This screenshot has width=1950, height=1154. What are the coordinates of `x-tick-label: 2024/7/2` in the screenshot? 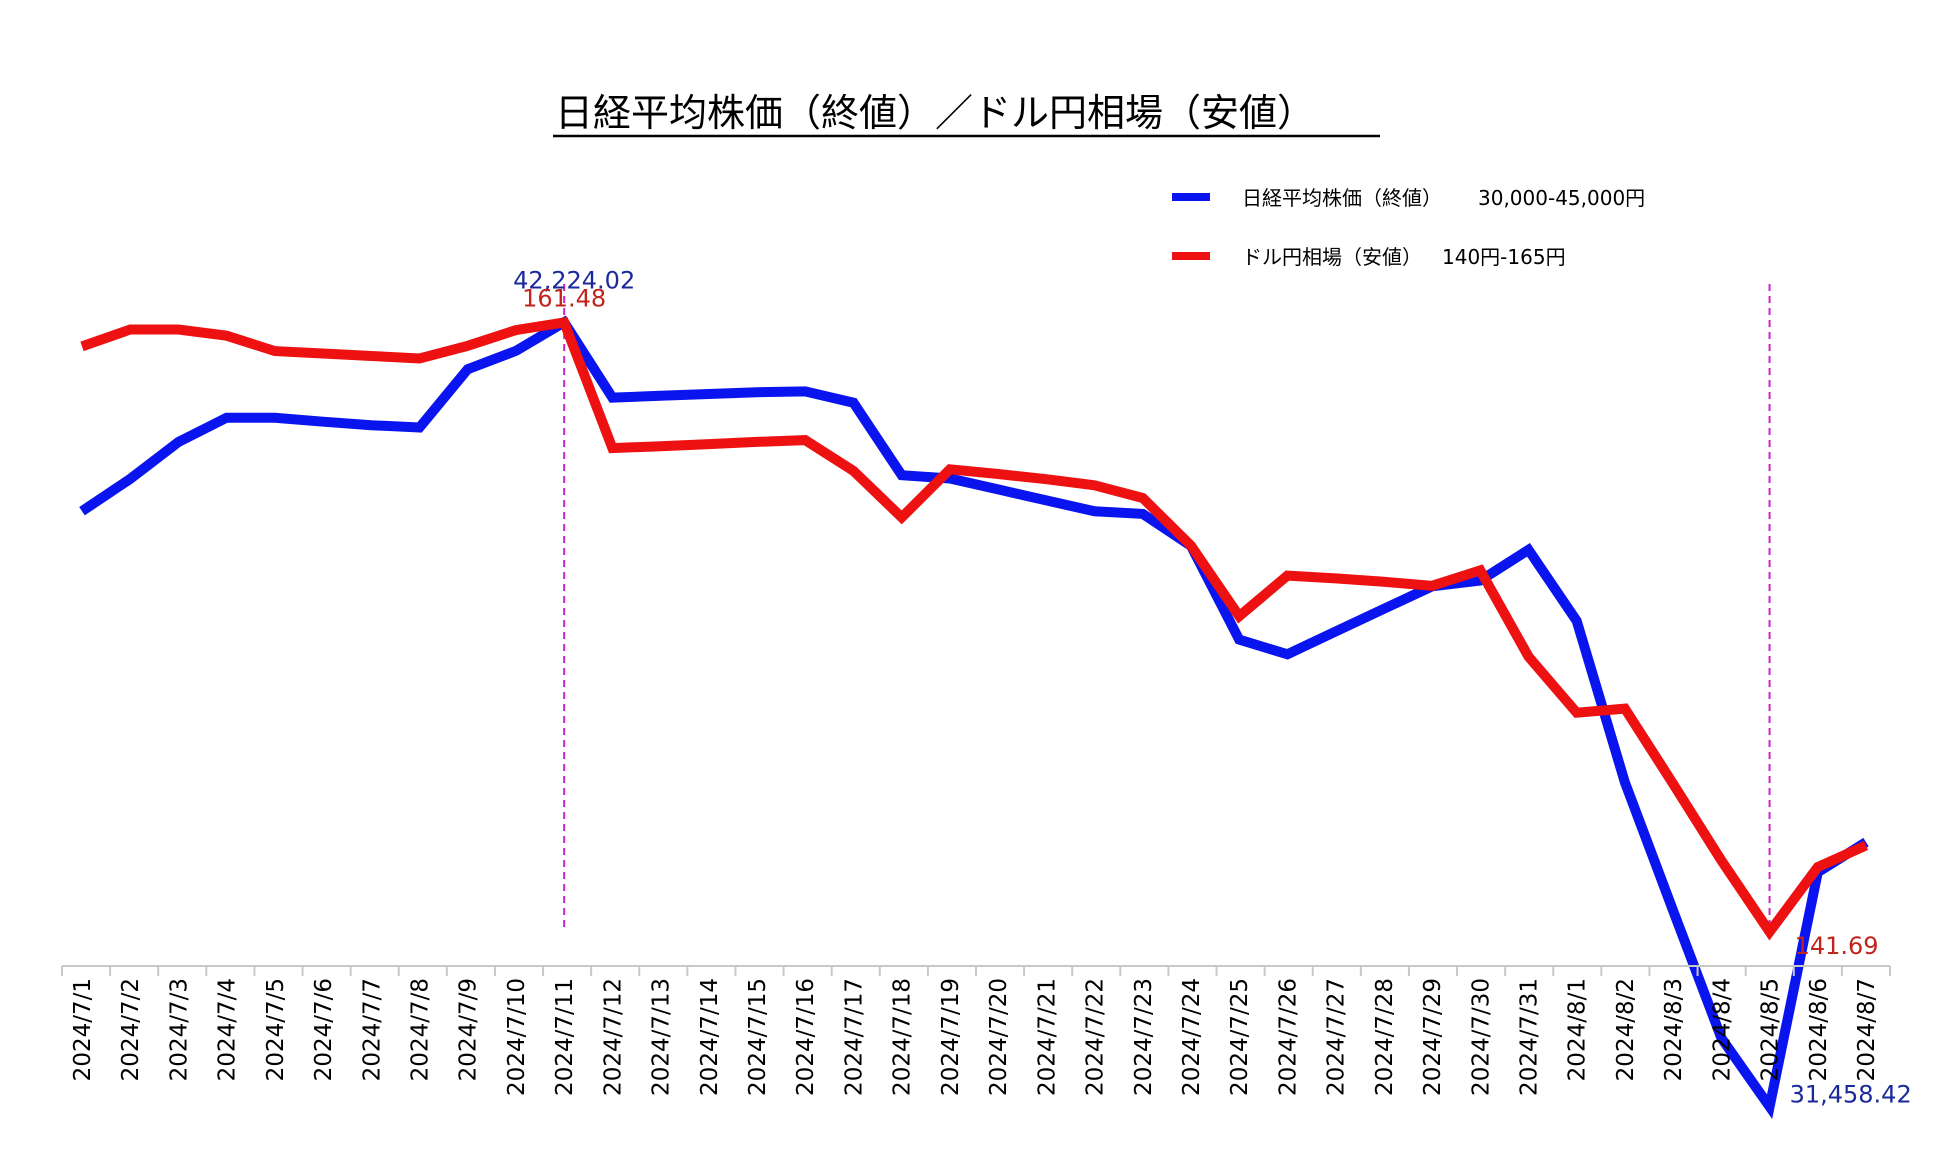 It's located at (131, 1029).